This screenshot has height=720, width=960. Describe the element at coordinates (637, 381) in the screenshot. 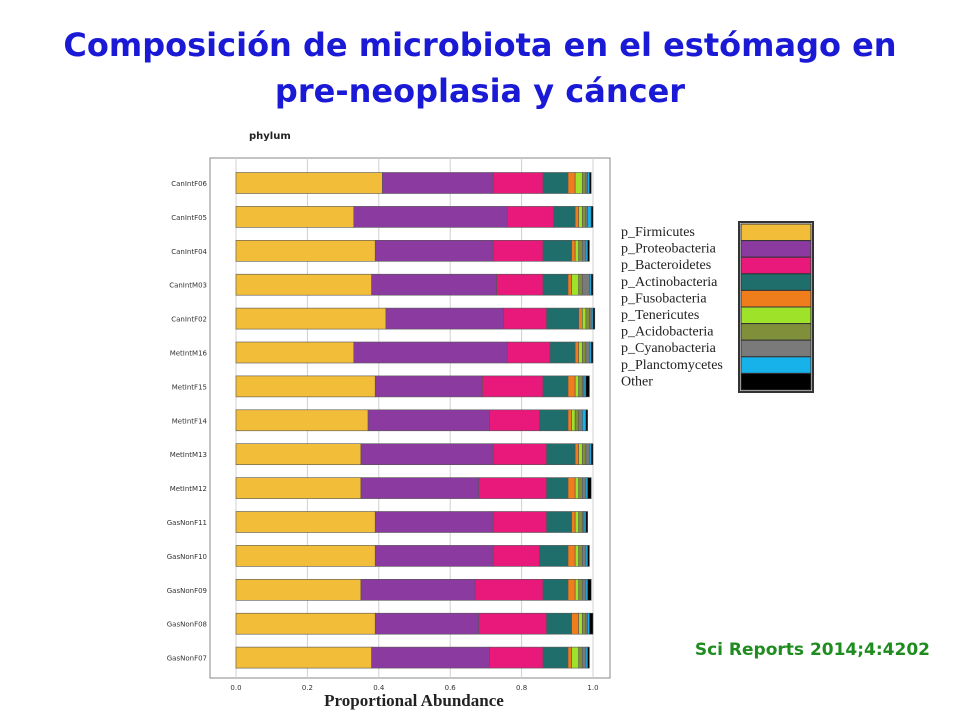

I see `legend-label: Other` at that location.